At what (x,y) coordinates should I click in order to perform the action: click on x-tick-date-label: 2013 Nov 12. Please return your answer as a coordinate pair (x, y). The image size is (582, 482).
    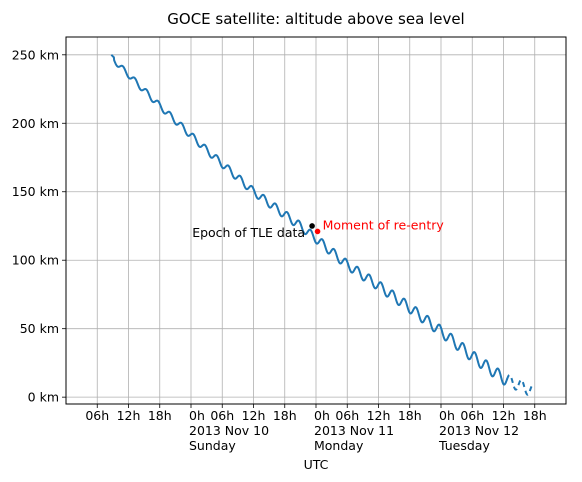
    Looking at the image, I should click on (479, 430).